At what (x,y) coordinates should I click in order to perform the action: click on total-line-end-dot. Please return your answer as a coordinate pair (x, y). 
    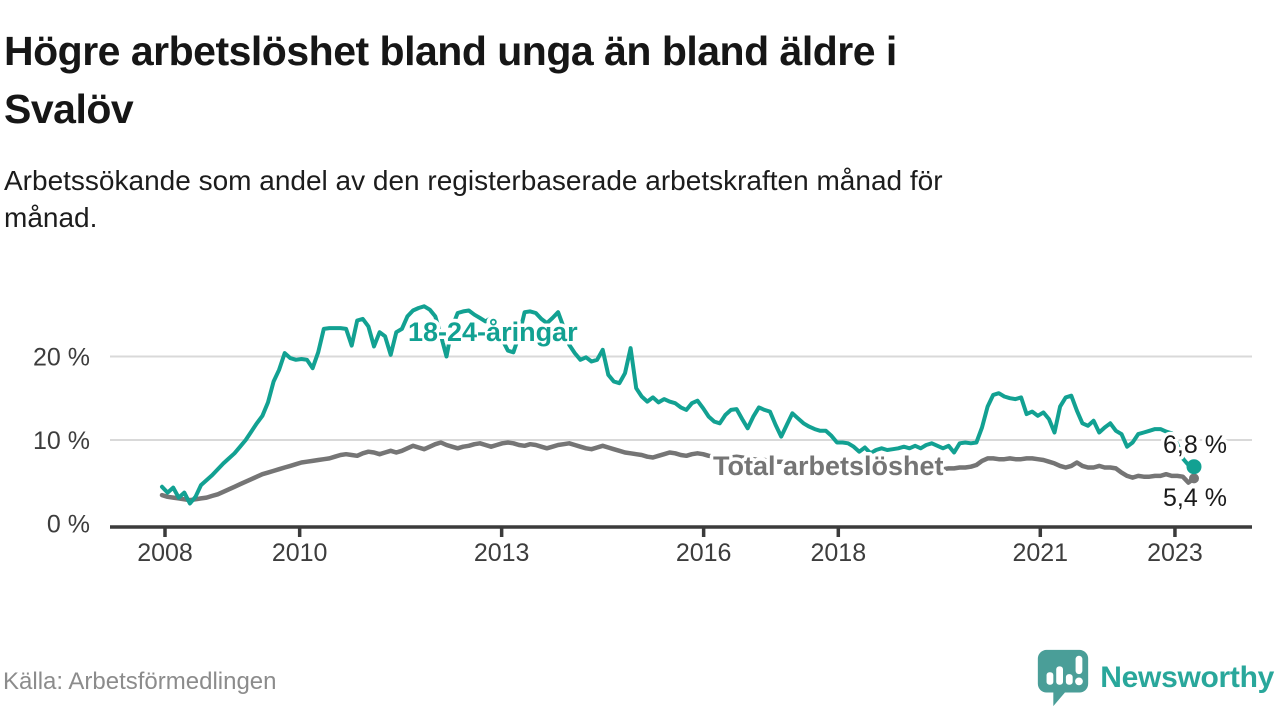
    Looking at the image, I should click on (1194, 478).